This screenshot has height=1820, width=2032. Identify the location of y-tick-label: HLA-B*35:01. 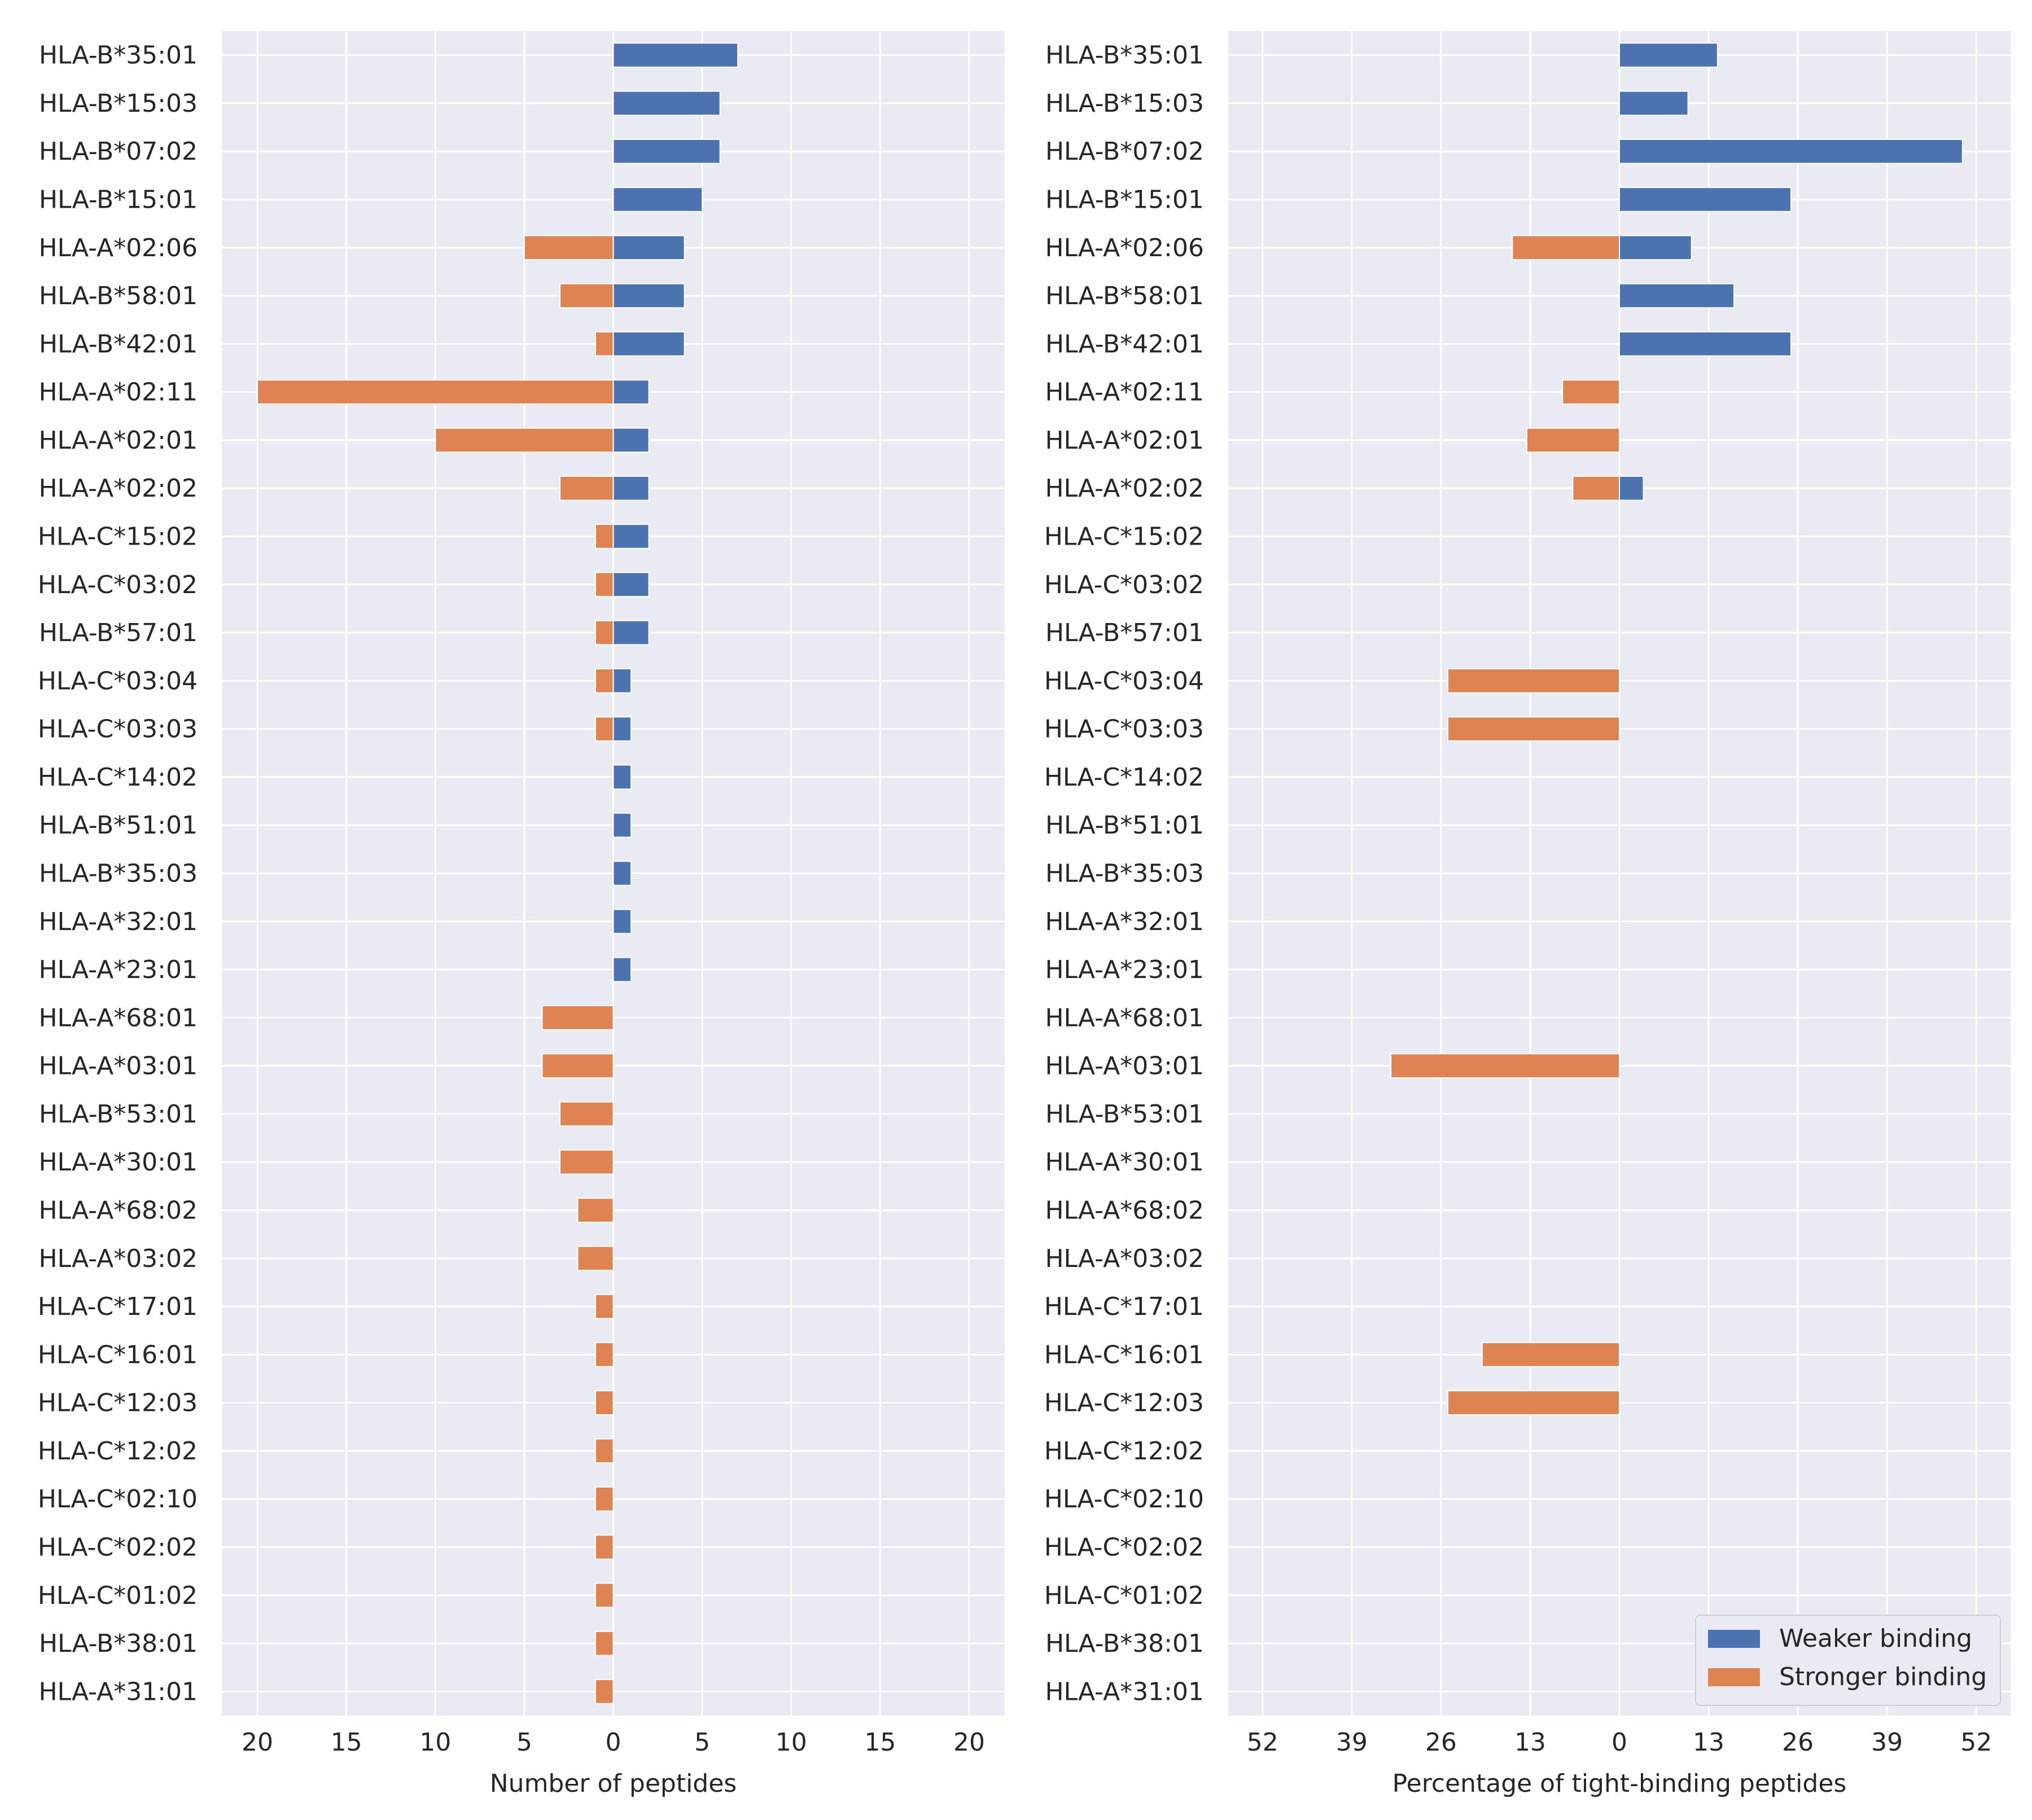
(118, 56).